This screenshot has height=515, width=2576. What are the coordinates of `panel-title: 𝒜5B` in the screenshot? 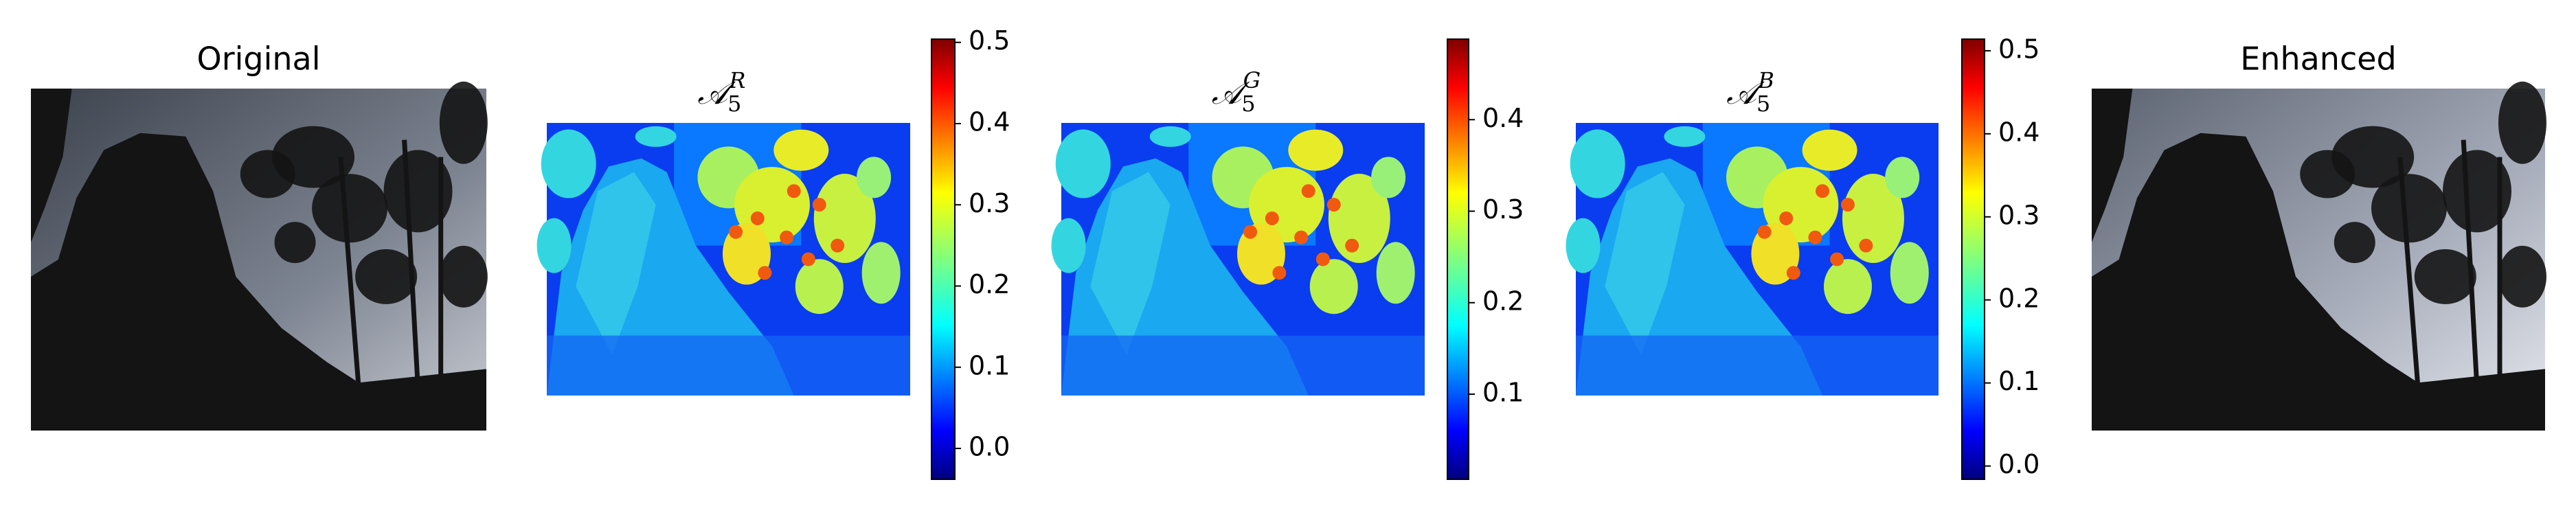 It's located at (1750, 92).